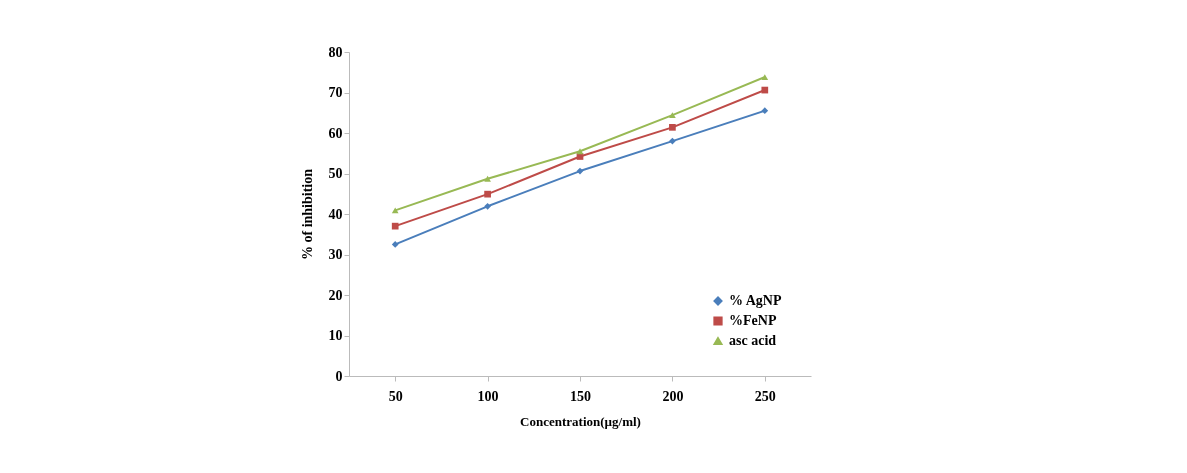 This screenshot has width=1187, height=473. Describe the element at coordinates (335, 214) in the screenshot. I see `y-tick-label: 40` at that location.